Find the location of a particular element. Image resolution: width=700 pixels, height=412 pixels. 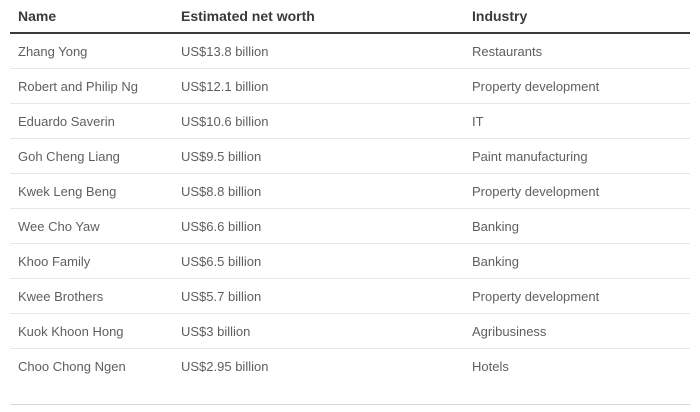

cell-industry: Paint manufacturing is located at coordinates (577, 156).